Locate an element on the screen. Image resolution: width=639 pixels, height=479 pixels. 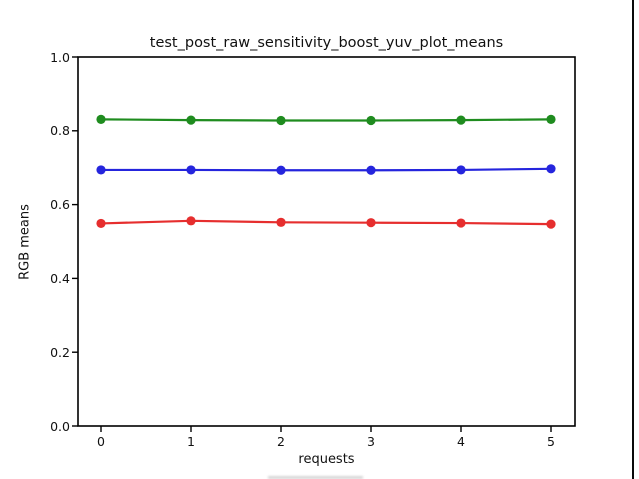
x-tick-label: 2 is located at coordinates (281, 441).